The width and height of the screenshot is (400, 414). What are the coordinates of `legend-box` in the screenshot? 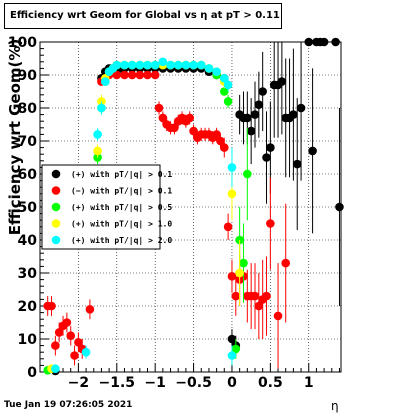 It's located at (101, 207).